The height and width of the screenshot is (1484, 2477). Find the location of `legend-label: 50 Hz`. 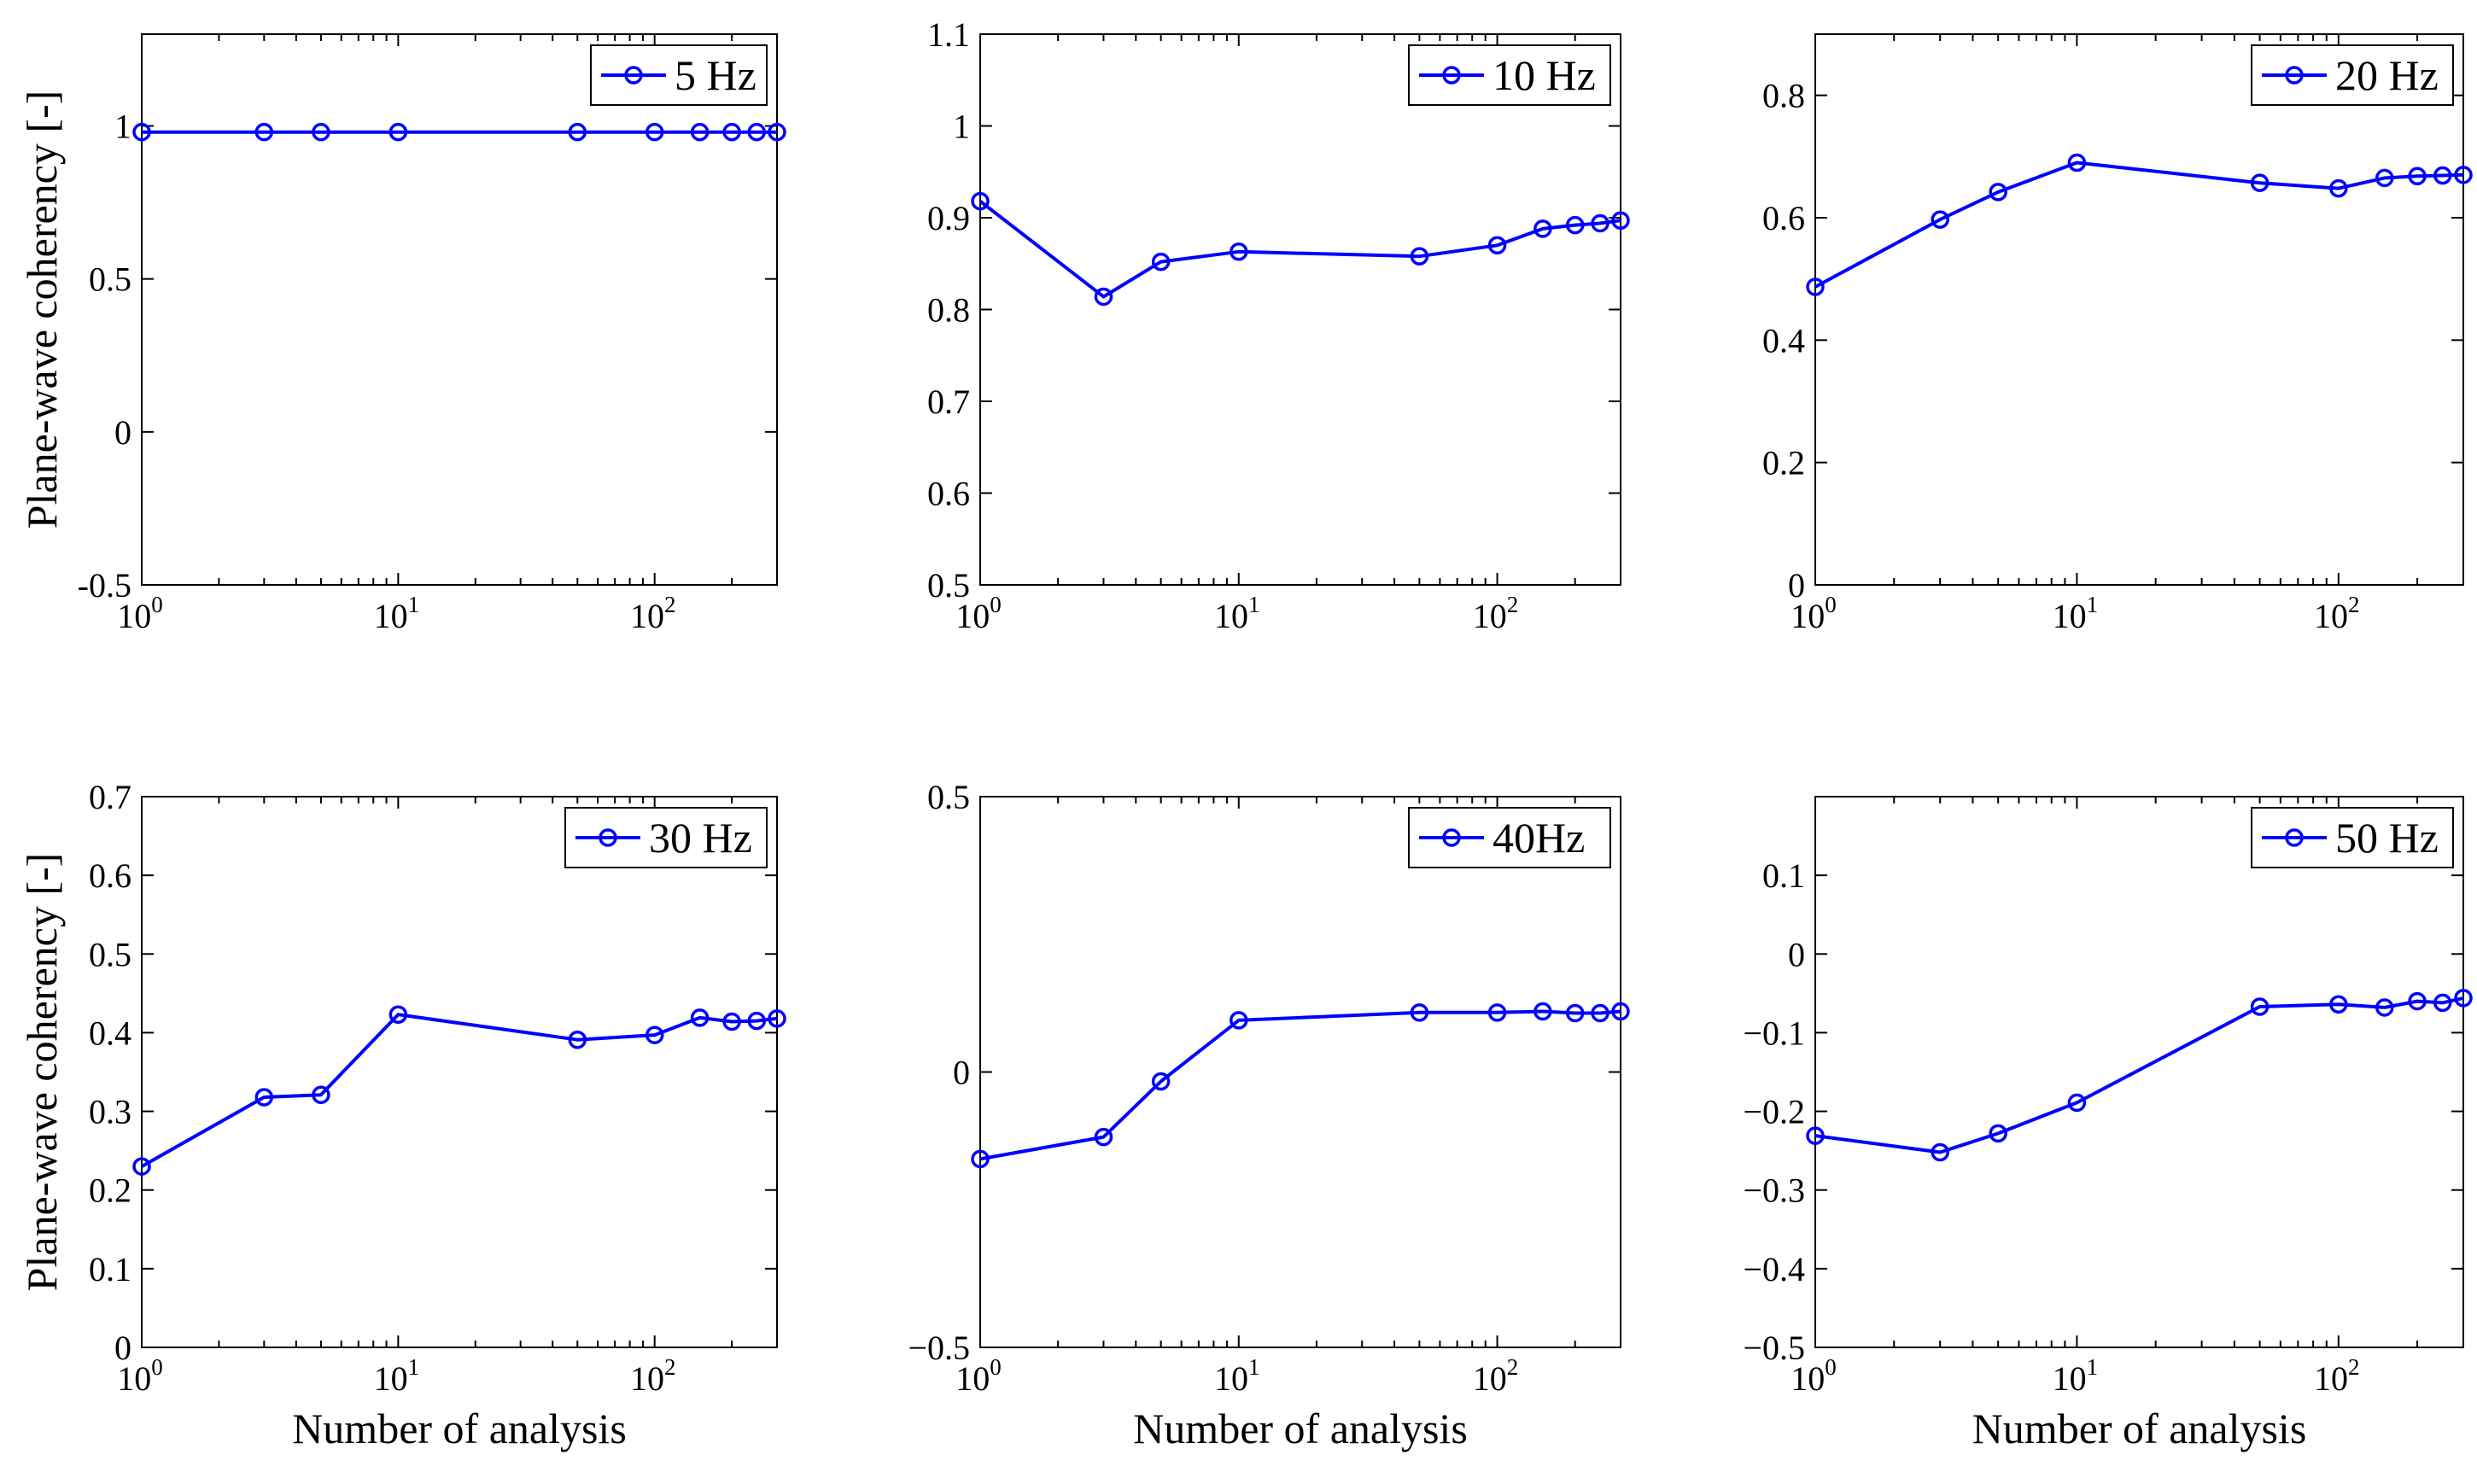

legend-label: 50 Hz is located at coordinates (2387, 838).